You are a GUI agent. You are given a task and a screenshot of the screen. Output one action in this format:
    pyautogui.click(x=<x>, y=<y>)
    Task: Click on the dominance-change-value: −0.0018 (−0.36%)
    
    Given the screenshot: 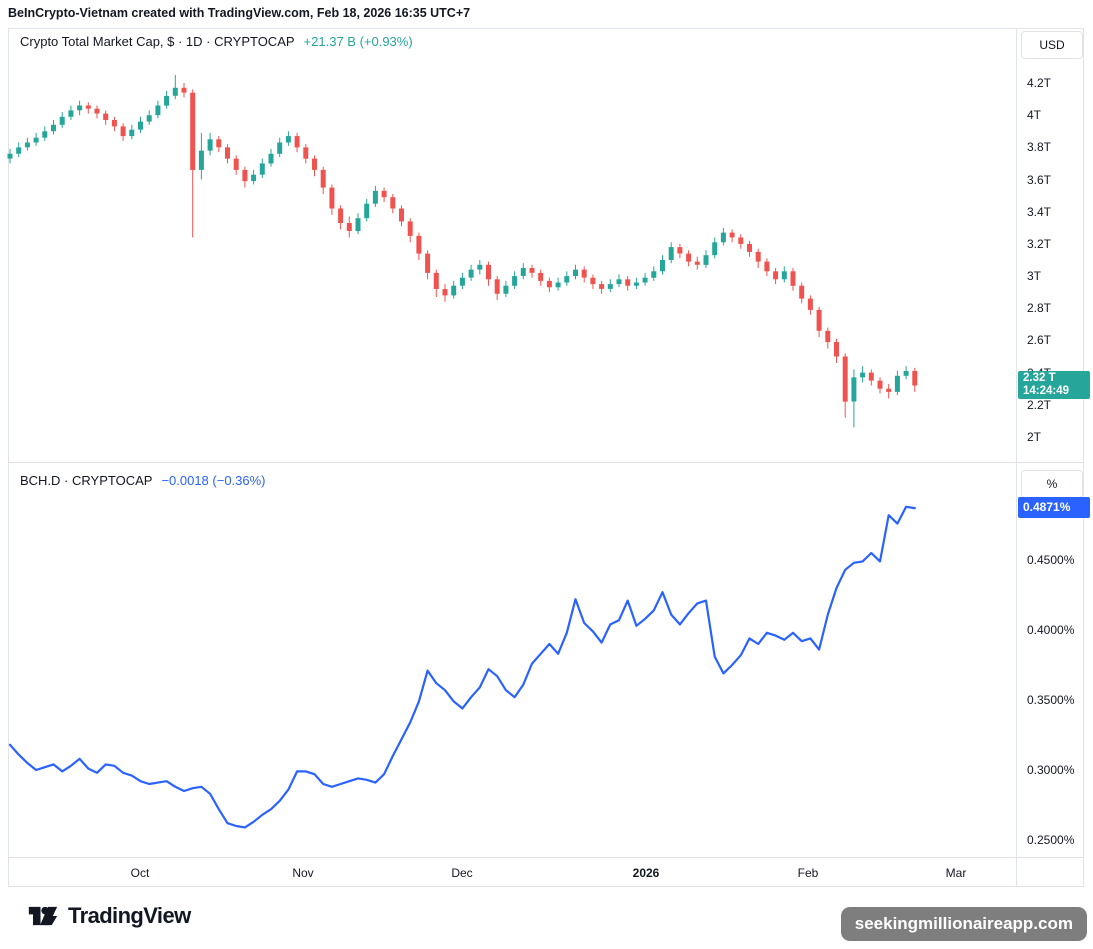 What is the action you would take?
    pyautogui.click(x=213, y=480)
    